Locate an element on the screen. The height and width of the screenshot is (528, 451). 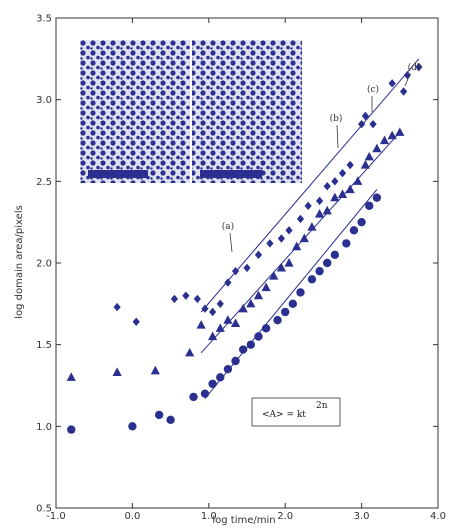
x-tick-label: 1.0 is located at coordinates (209, 516).